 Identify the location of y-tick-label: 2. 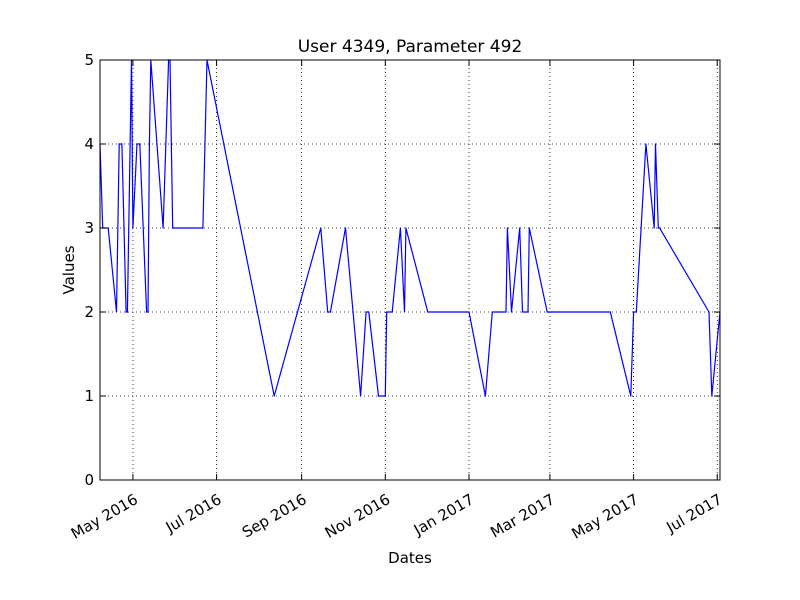
(89, 312).